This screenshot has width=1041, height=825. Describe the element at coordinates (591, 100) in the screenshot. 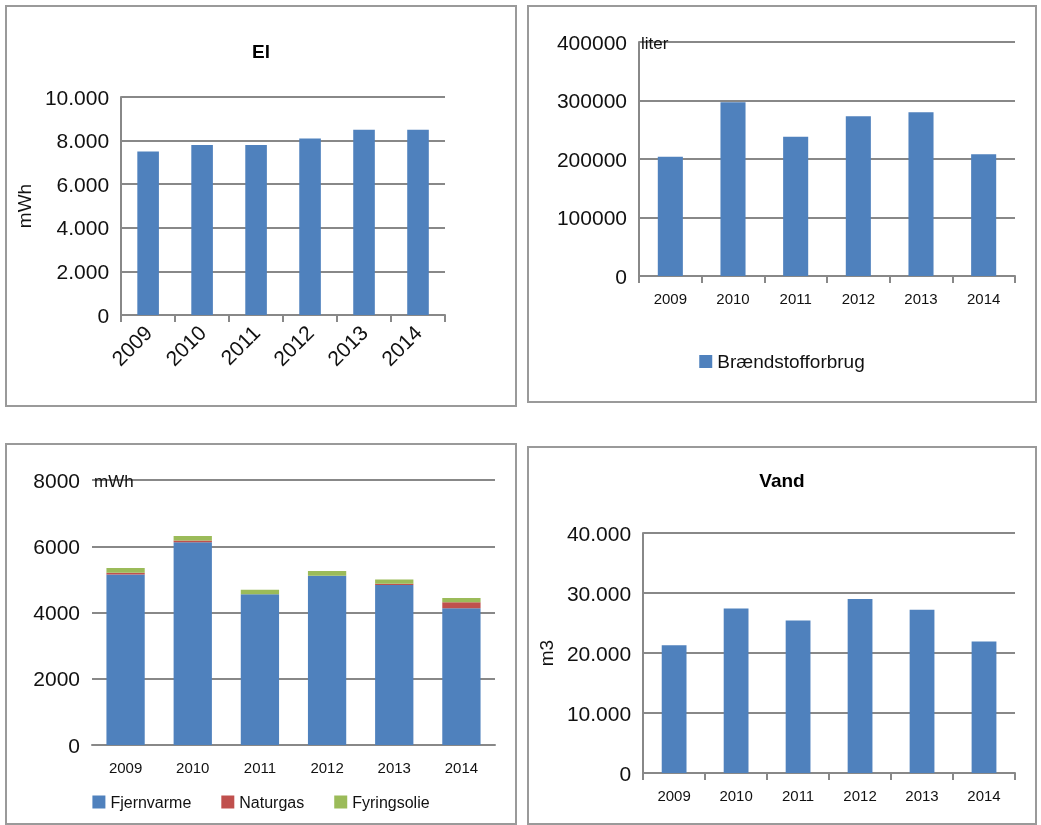

I see `y-tick-label: 300000` at that location.